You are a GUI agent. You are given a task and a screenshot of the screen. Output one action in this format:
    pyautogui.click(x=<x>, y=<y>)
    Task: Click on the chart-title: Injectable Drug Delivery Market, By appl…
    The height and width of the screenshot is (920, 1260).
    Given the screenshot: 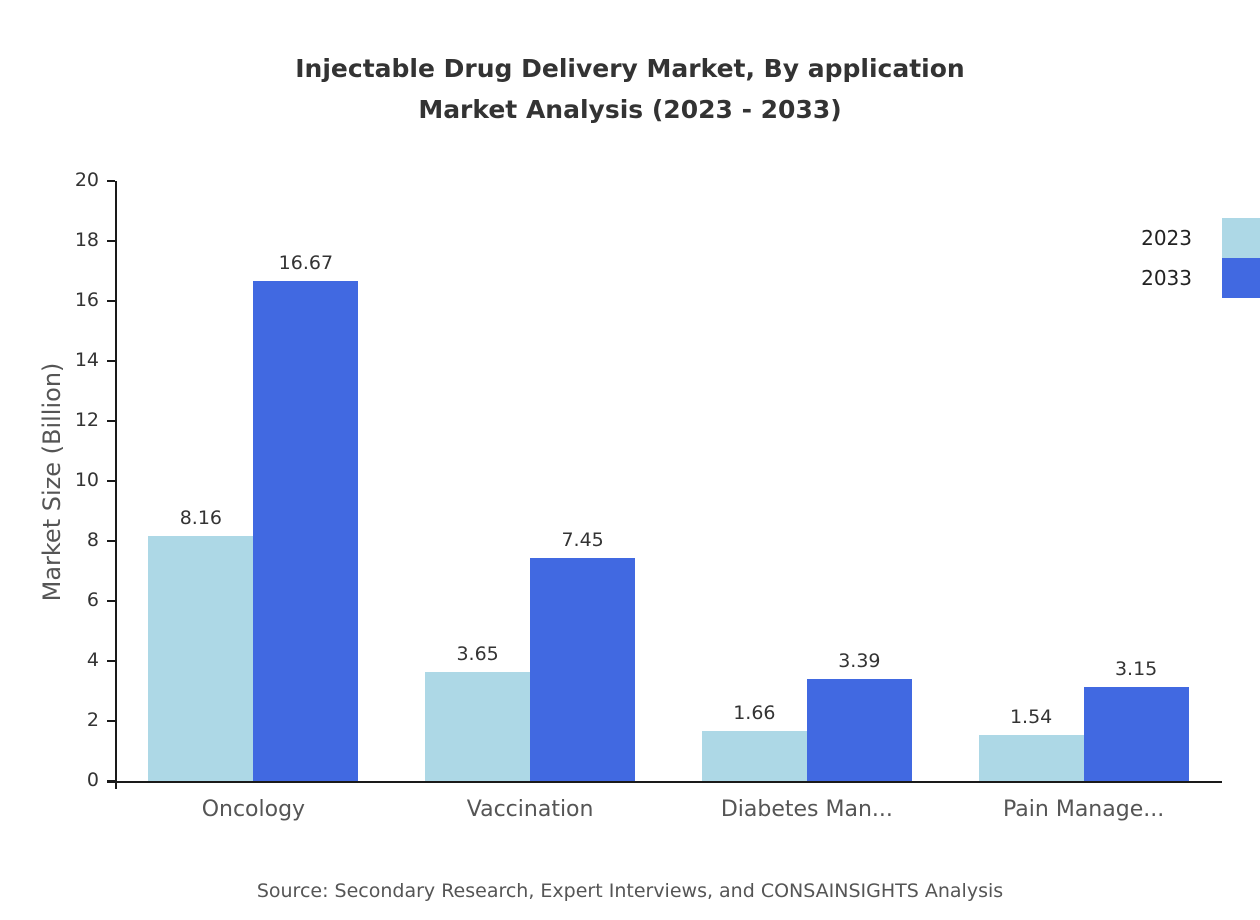 What is the action you would take?
    pyautogui.click(x=630, y=89)
    